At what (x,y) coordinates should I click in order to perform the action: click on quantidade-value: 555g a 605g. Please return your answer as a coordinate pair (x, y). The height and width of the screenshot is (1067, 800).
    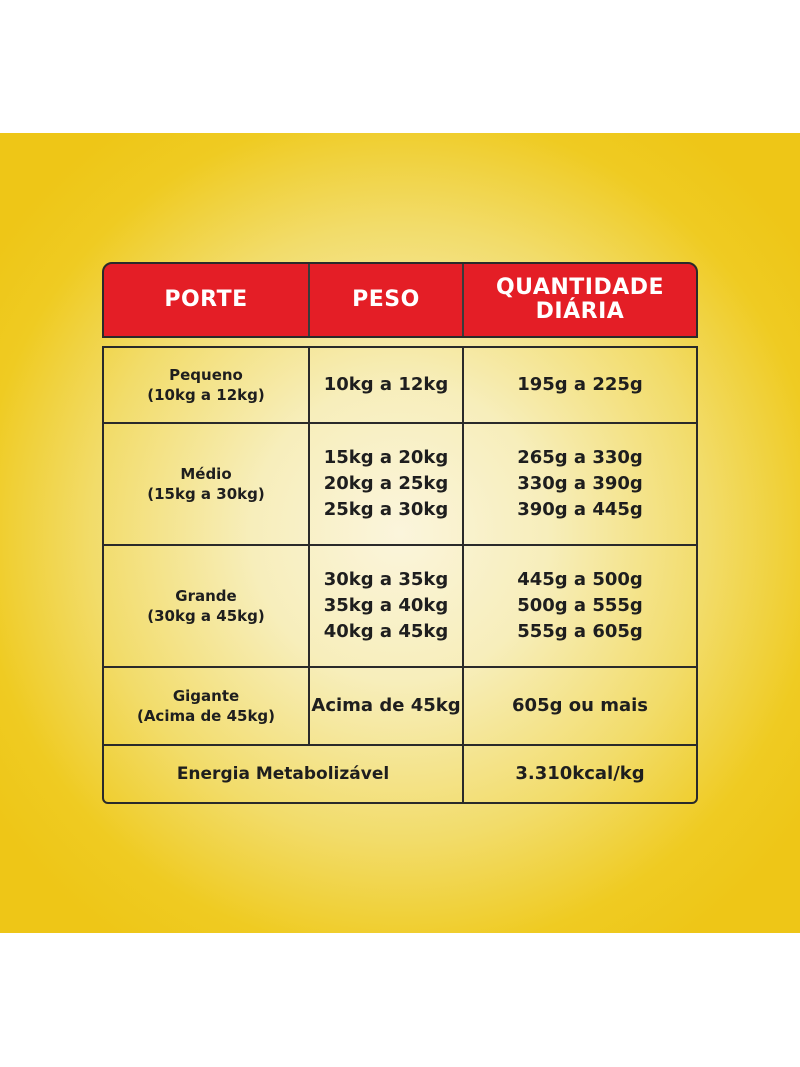
    Looking at the image, I should click on (580, 631).